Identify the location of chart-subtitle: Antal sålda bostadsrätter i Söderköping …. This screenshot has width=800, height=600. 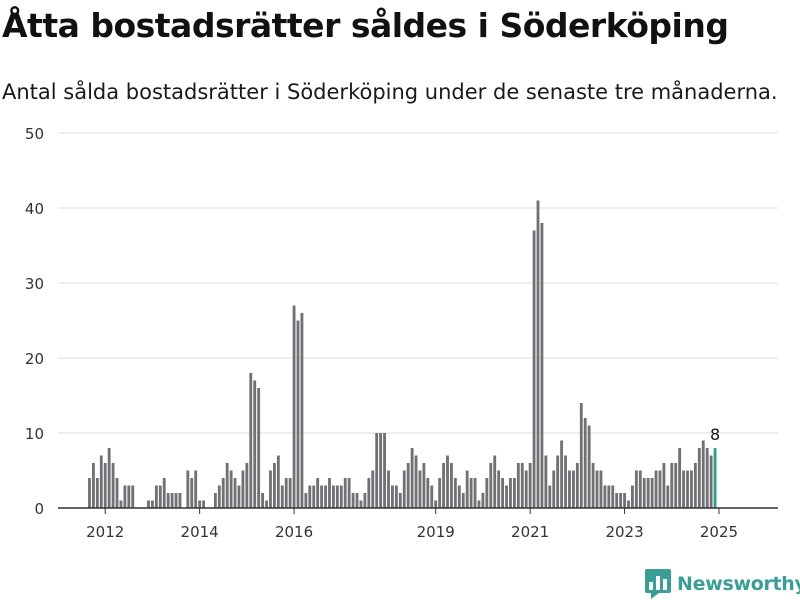
(390, 92).